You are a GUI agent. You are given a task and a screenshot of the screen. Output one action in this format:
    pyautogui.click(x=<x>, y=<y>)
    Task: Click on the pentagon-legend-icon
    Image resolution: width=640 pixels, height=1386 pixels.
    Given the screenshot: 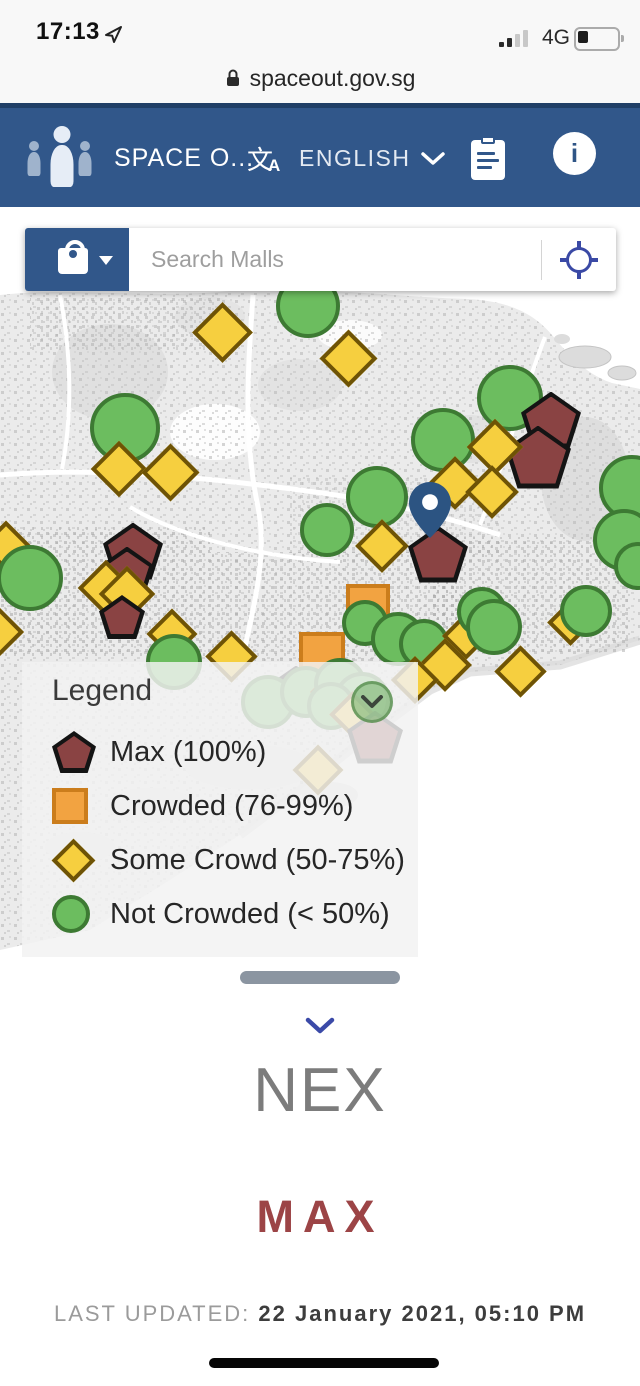 What is the action you would take?
    pyautogui.click(x=74, y=752)
    